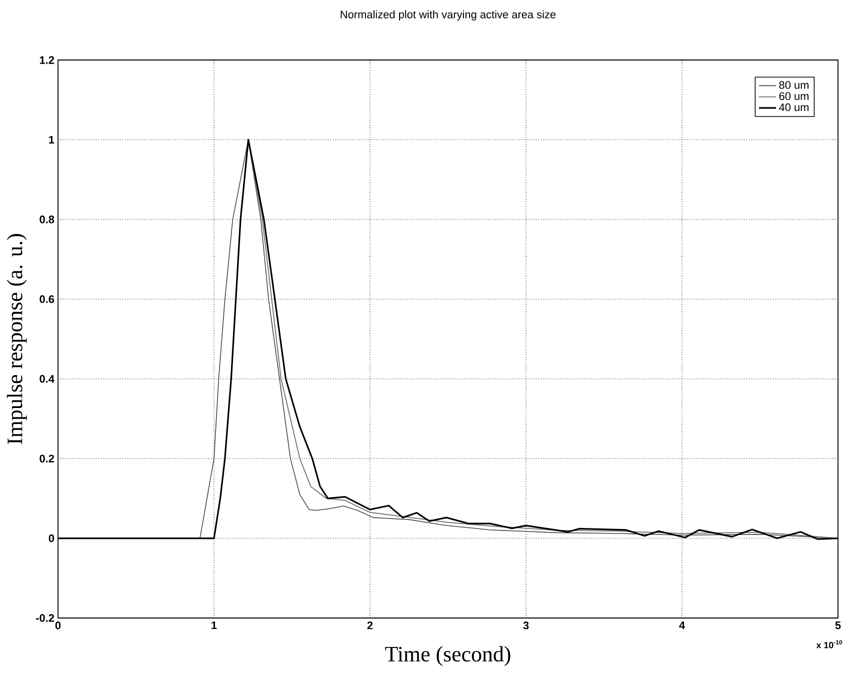 The image size is (845, 699). I want to click on y-tick-label: 1.2, so click(47, 60).